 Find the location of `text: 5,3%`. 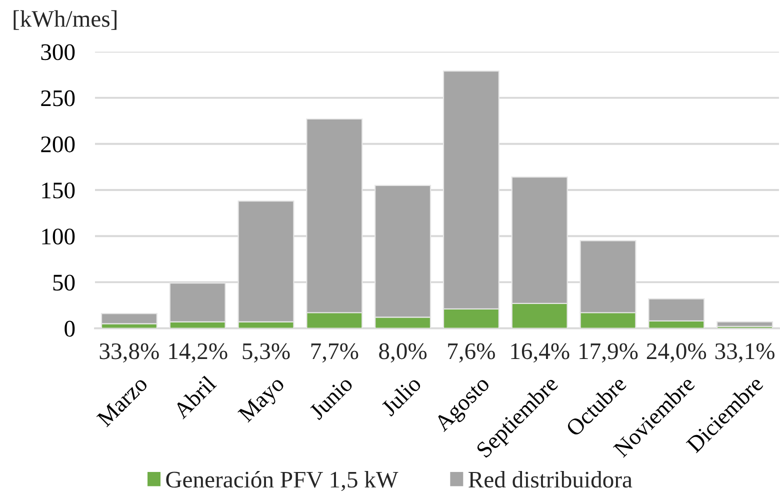

text: 5,3% is located at coordinates (266, 353).